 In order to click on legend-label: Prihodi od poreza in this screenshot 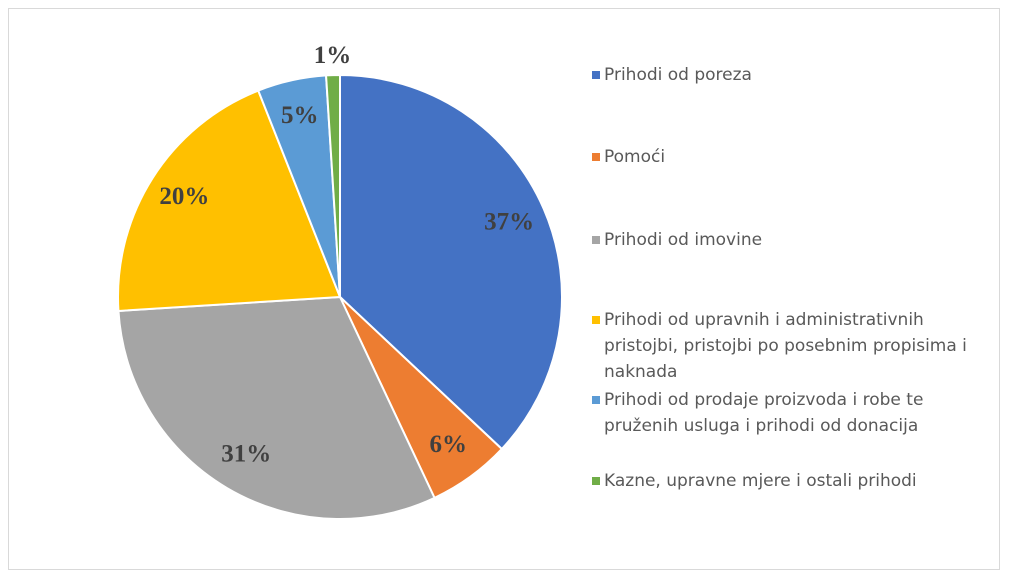, I will do `click(678, 75)`.